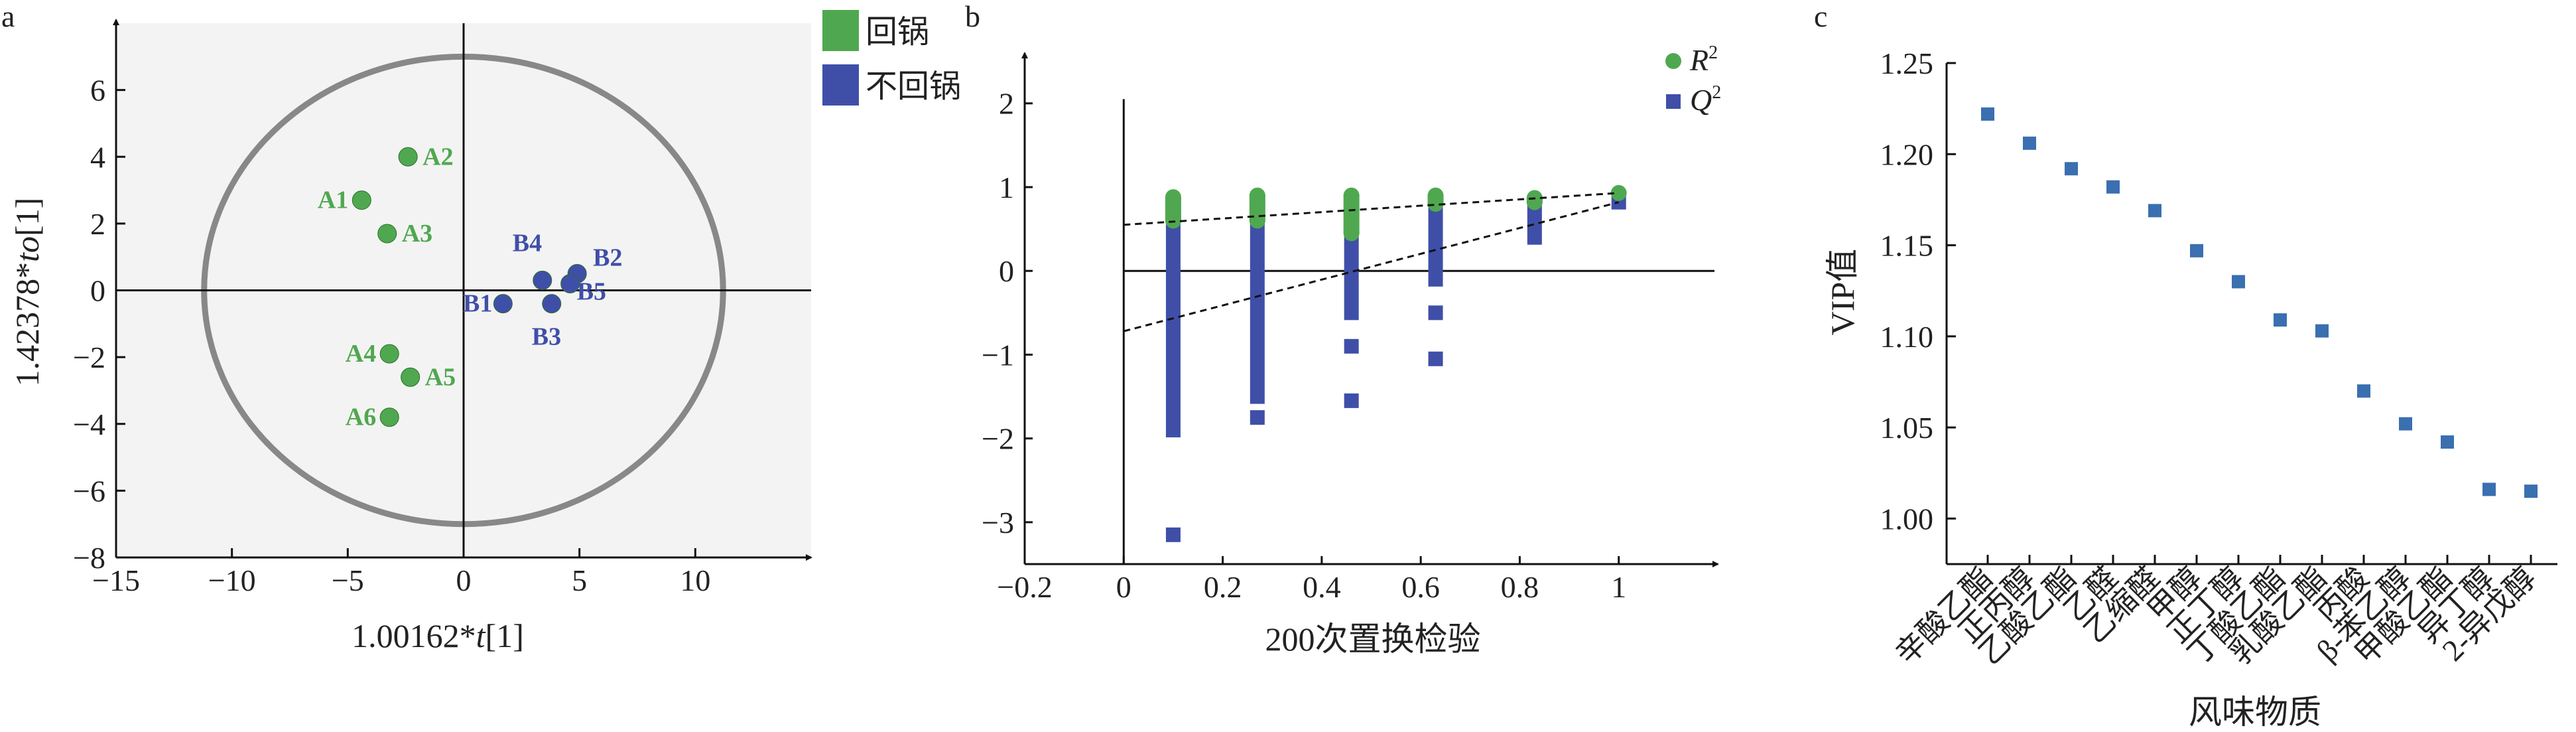 This screenshot has height=732, width=2576. I want to click on legend-marker-q2, so click(1674, 102).